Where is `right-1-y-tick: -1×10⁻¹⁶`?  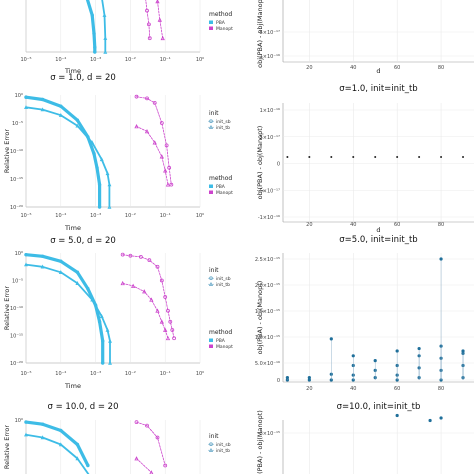
right-1-y-tick: -1×10⁻¹⁶ is located at coordinates (269, 57).